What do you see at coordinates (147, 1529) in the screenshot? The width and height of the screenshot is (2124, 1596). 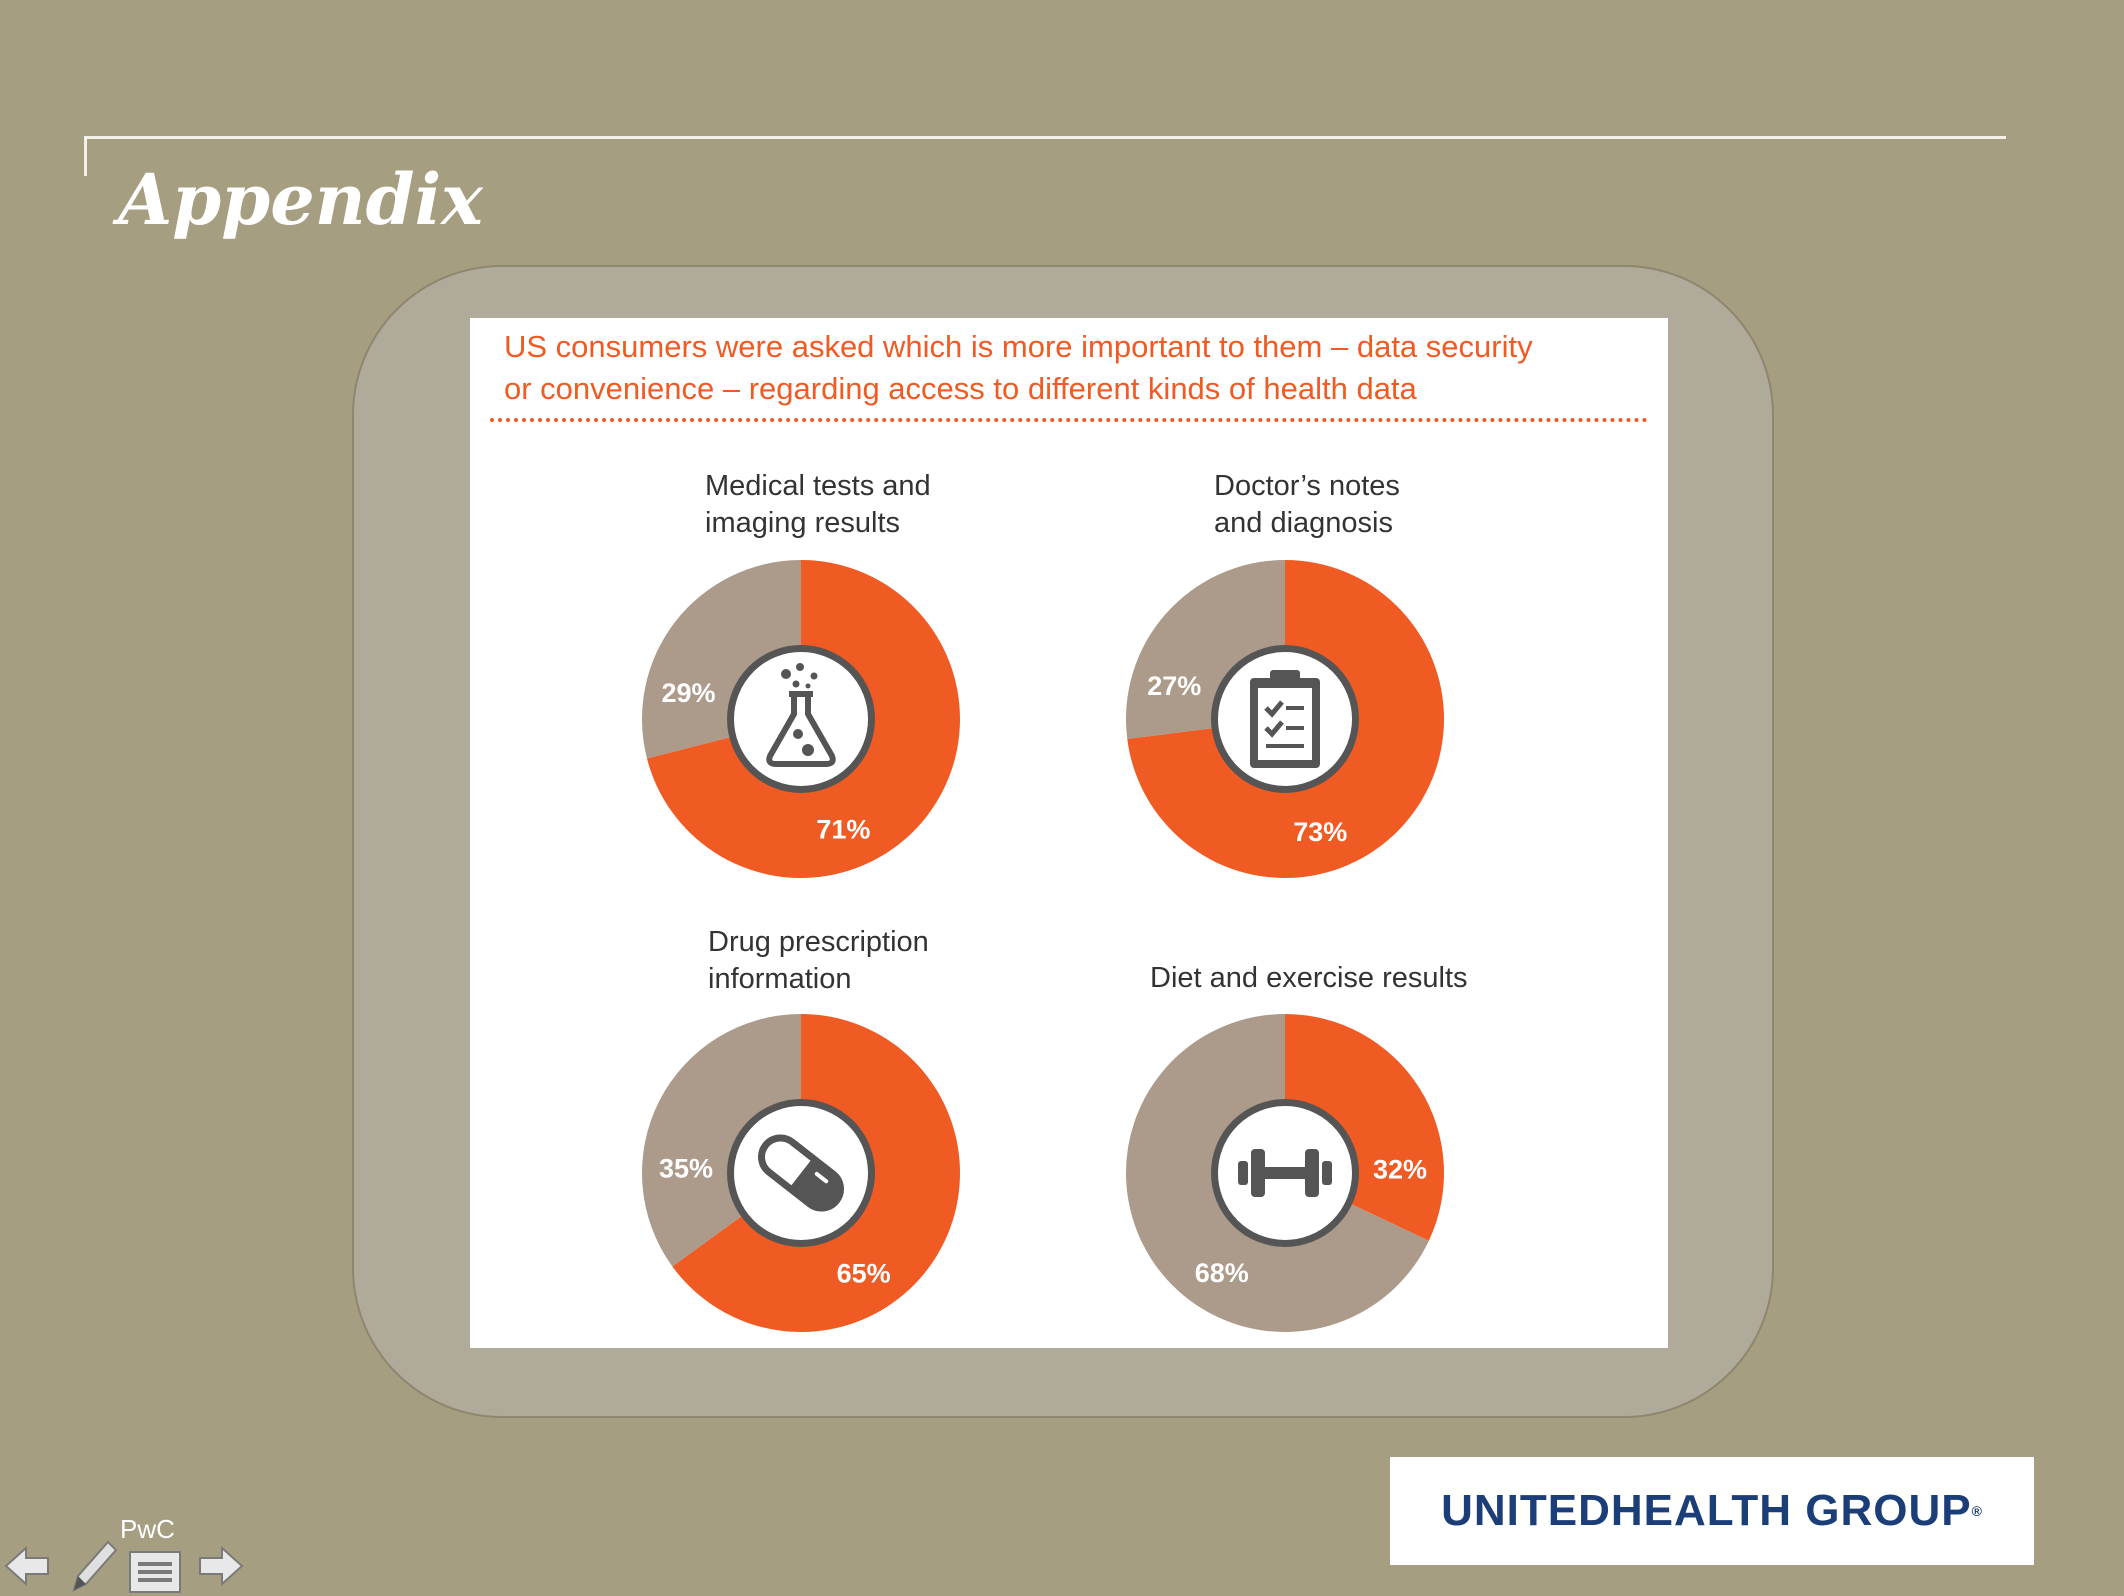 I see `nav-label: PwC` at bounding box center [147, 1529].